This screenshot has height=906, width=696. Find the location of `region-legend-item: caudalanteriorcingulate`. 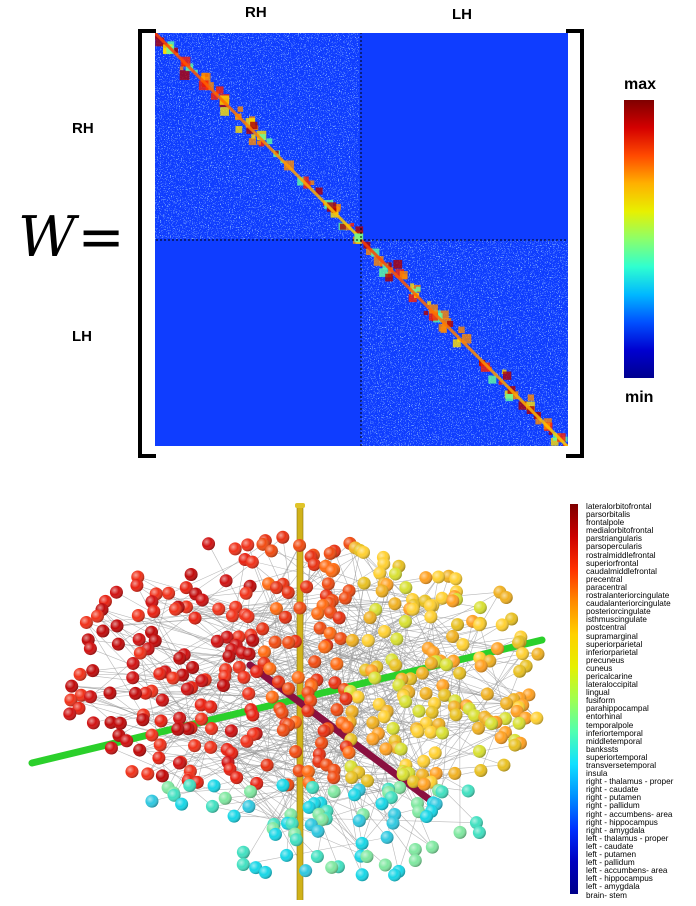

region-legend-item: caudalanteriorcingulate is located at coordinates (628, 604).